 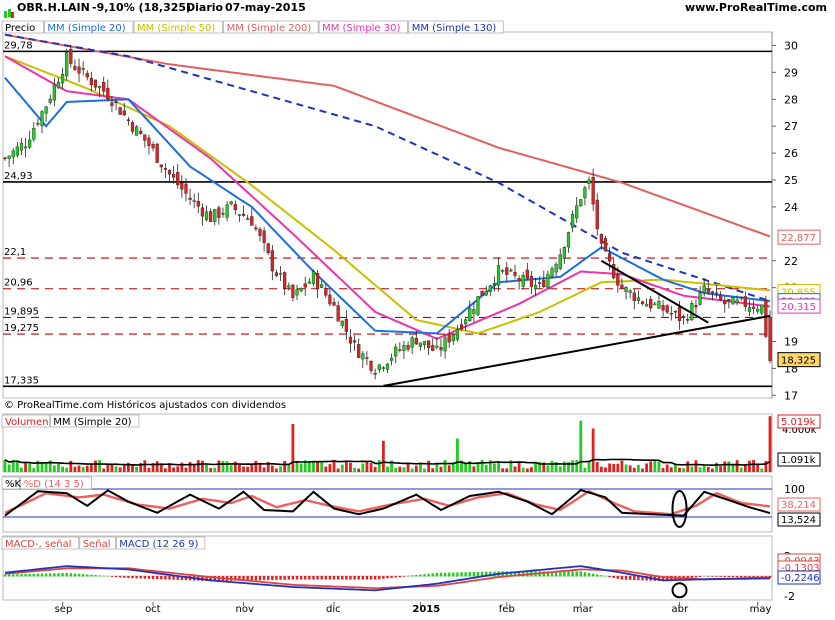 What do you see at coordinates (791, 72) in the screenshot?
I see `price-y-tick-label: 29` at bounding box center [791, 72].